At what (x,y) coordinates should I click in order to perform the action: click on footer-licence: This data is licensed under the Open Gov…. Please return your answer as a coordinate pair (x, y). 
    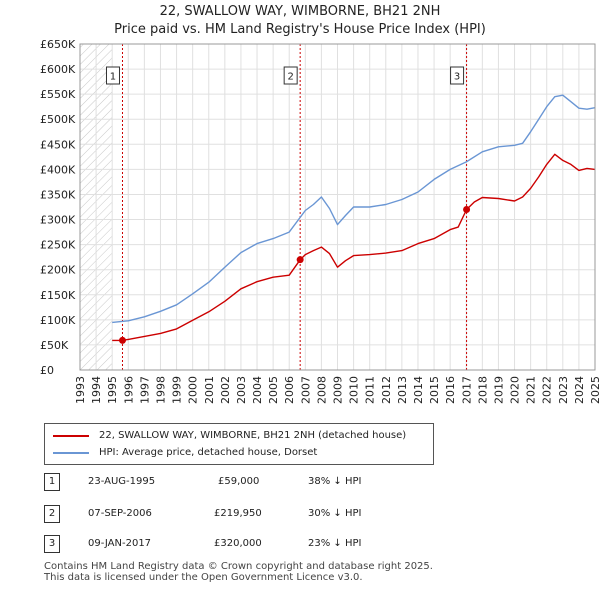
    Looking at the image, I should click on (203, 577).